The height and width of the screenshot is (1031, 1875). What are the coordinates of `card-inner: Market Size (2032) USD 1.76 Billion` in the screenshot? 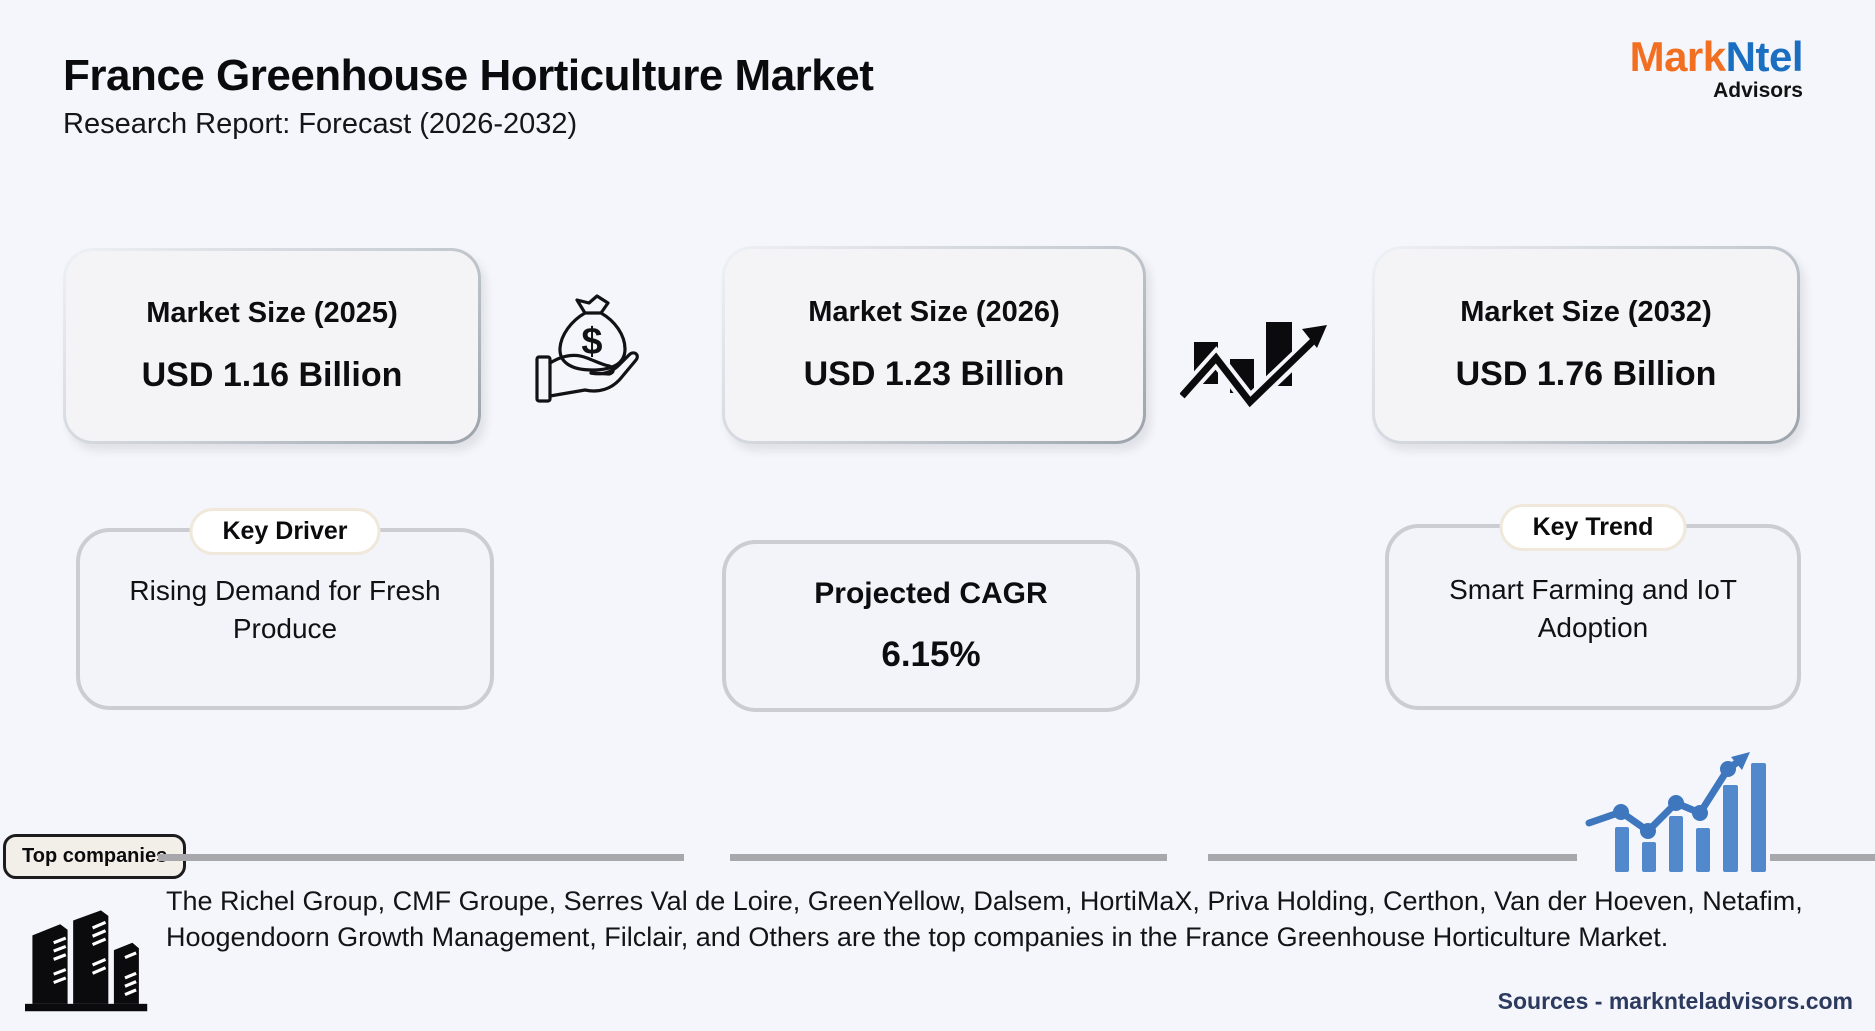 It's located at (1586, 345).